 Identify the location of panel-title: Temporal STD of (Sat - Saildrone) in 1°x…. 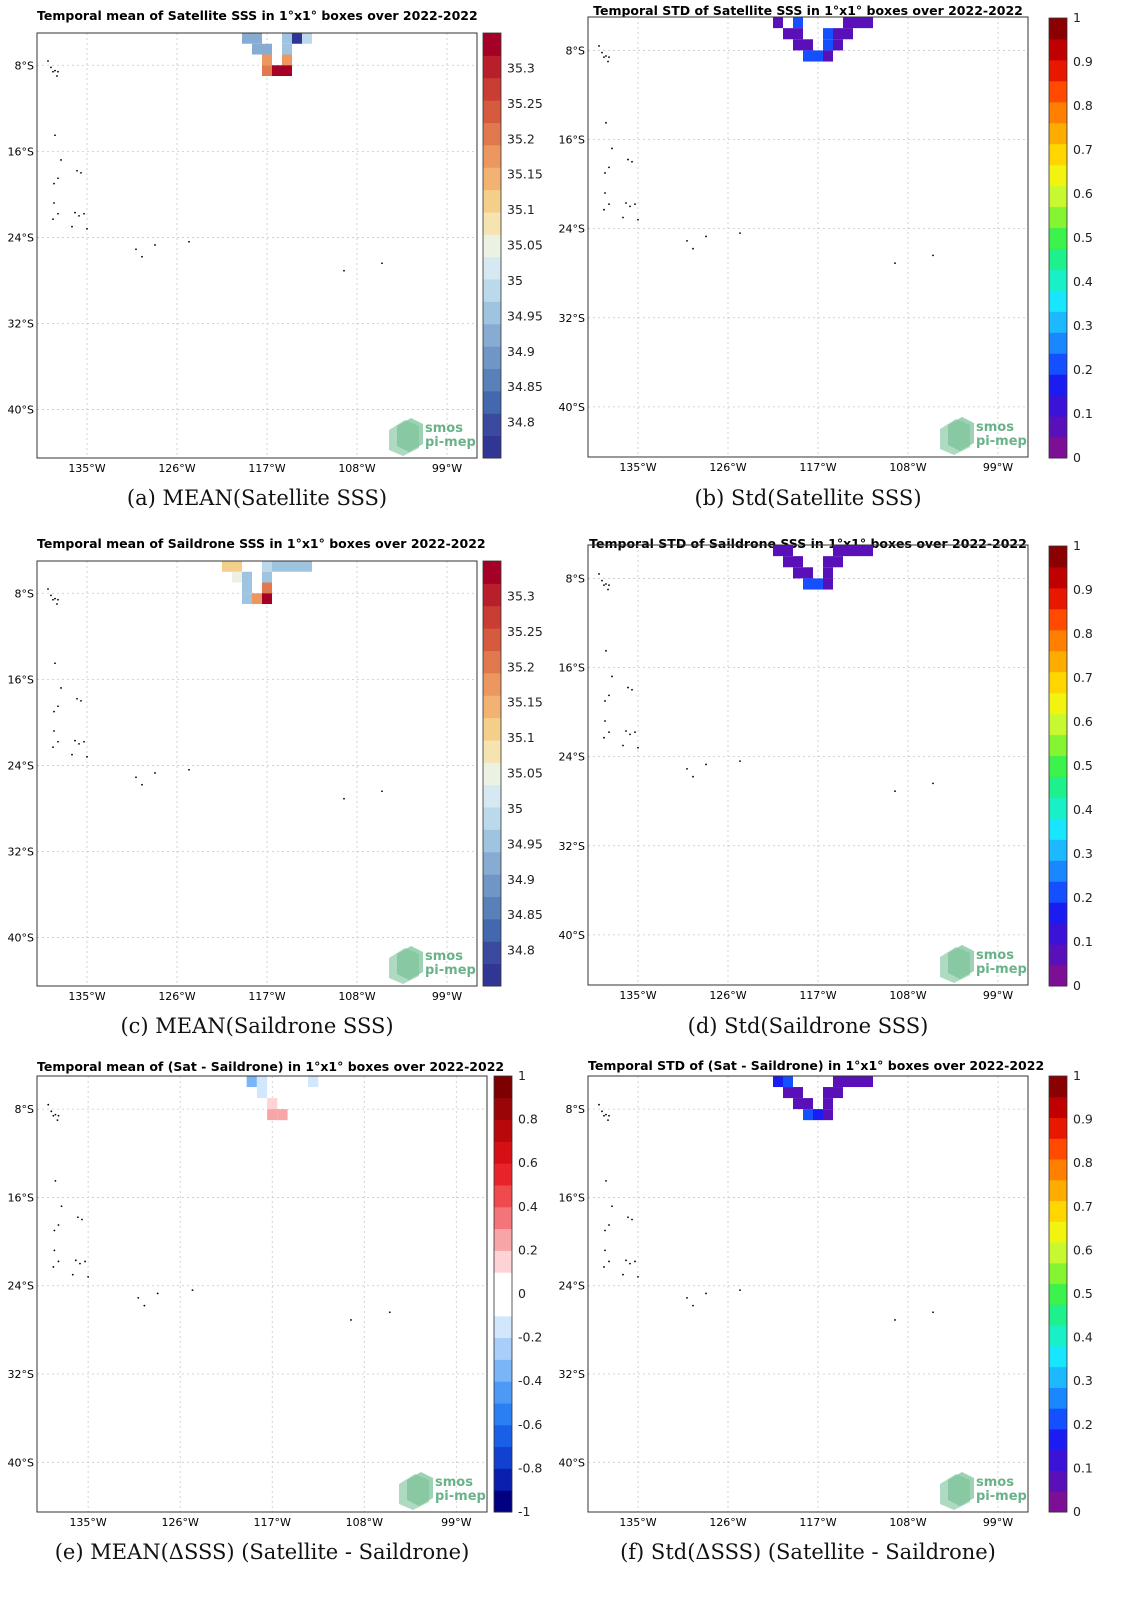
(816, 1065).